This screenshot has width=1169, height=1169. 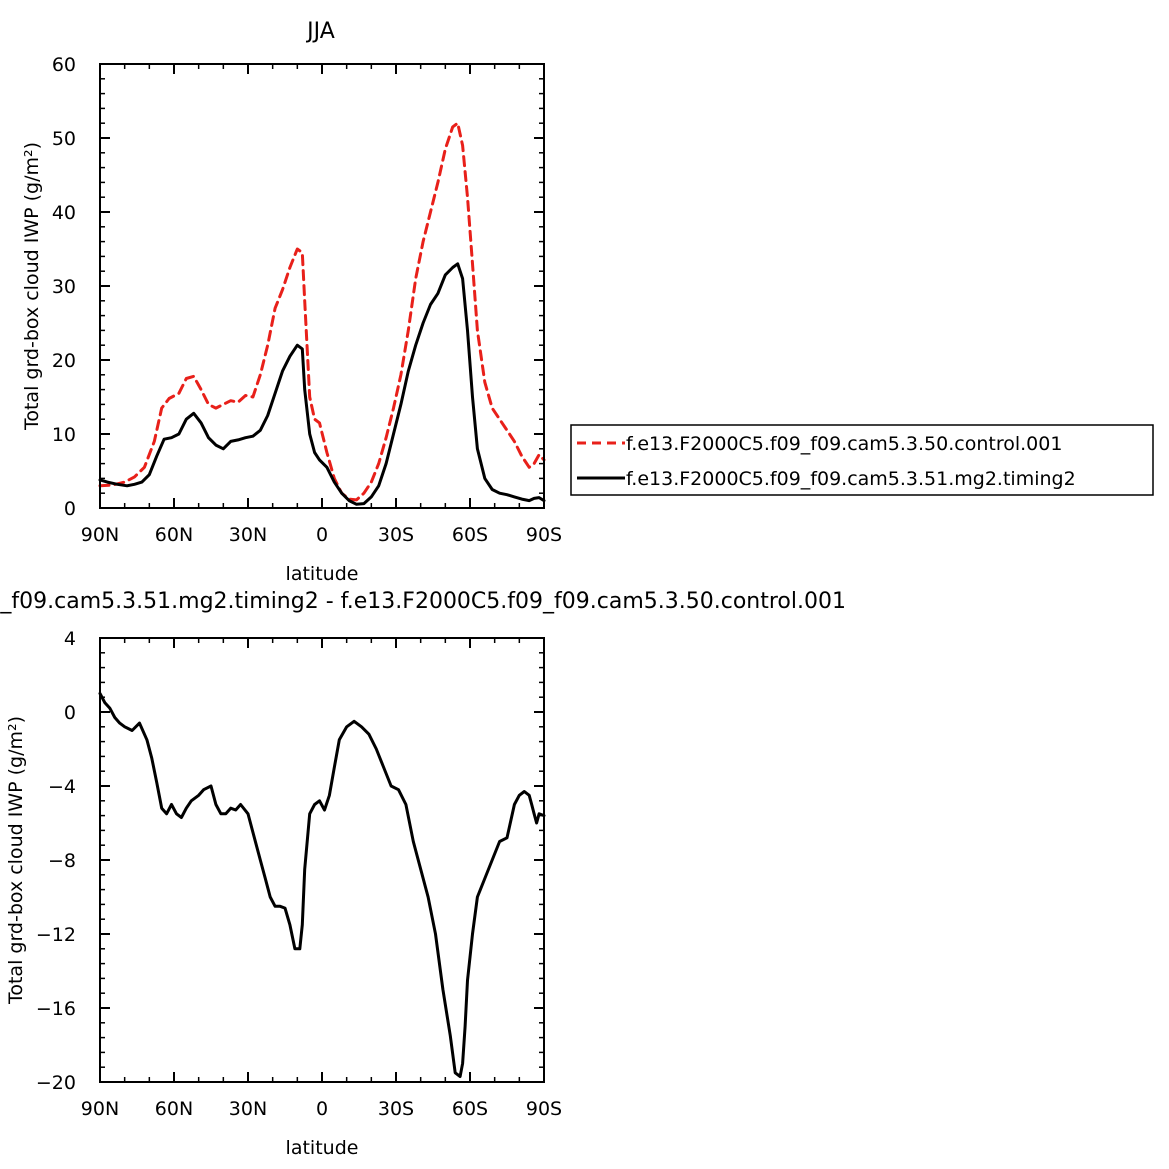 What do you see at coordinates (322, 574) in the screenshot?
I see `top-x-axis-label: latitude` at bounding box center [322, 574].